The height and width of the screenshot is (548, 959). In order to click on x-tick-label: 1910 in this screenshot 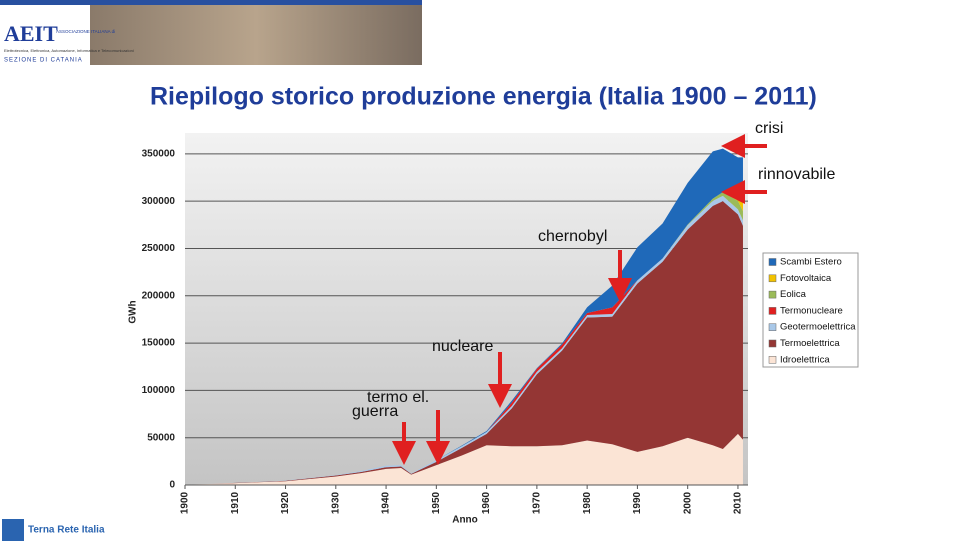, I will do `click(235, 502)`.